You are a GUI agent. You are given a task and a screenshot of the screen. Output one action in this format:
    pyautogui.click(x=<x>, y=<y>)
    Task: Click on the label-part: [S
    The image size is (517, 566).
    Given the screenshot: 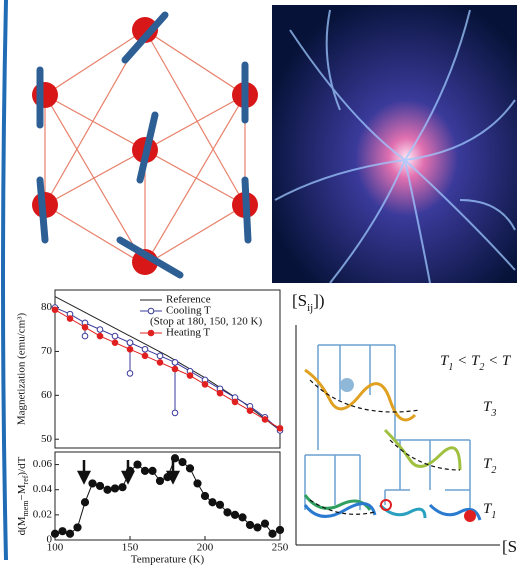 What is the action you would take?
    pyautogui.click(x=299, y=300)
    